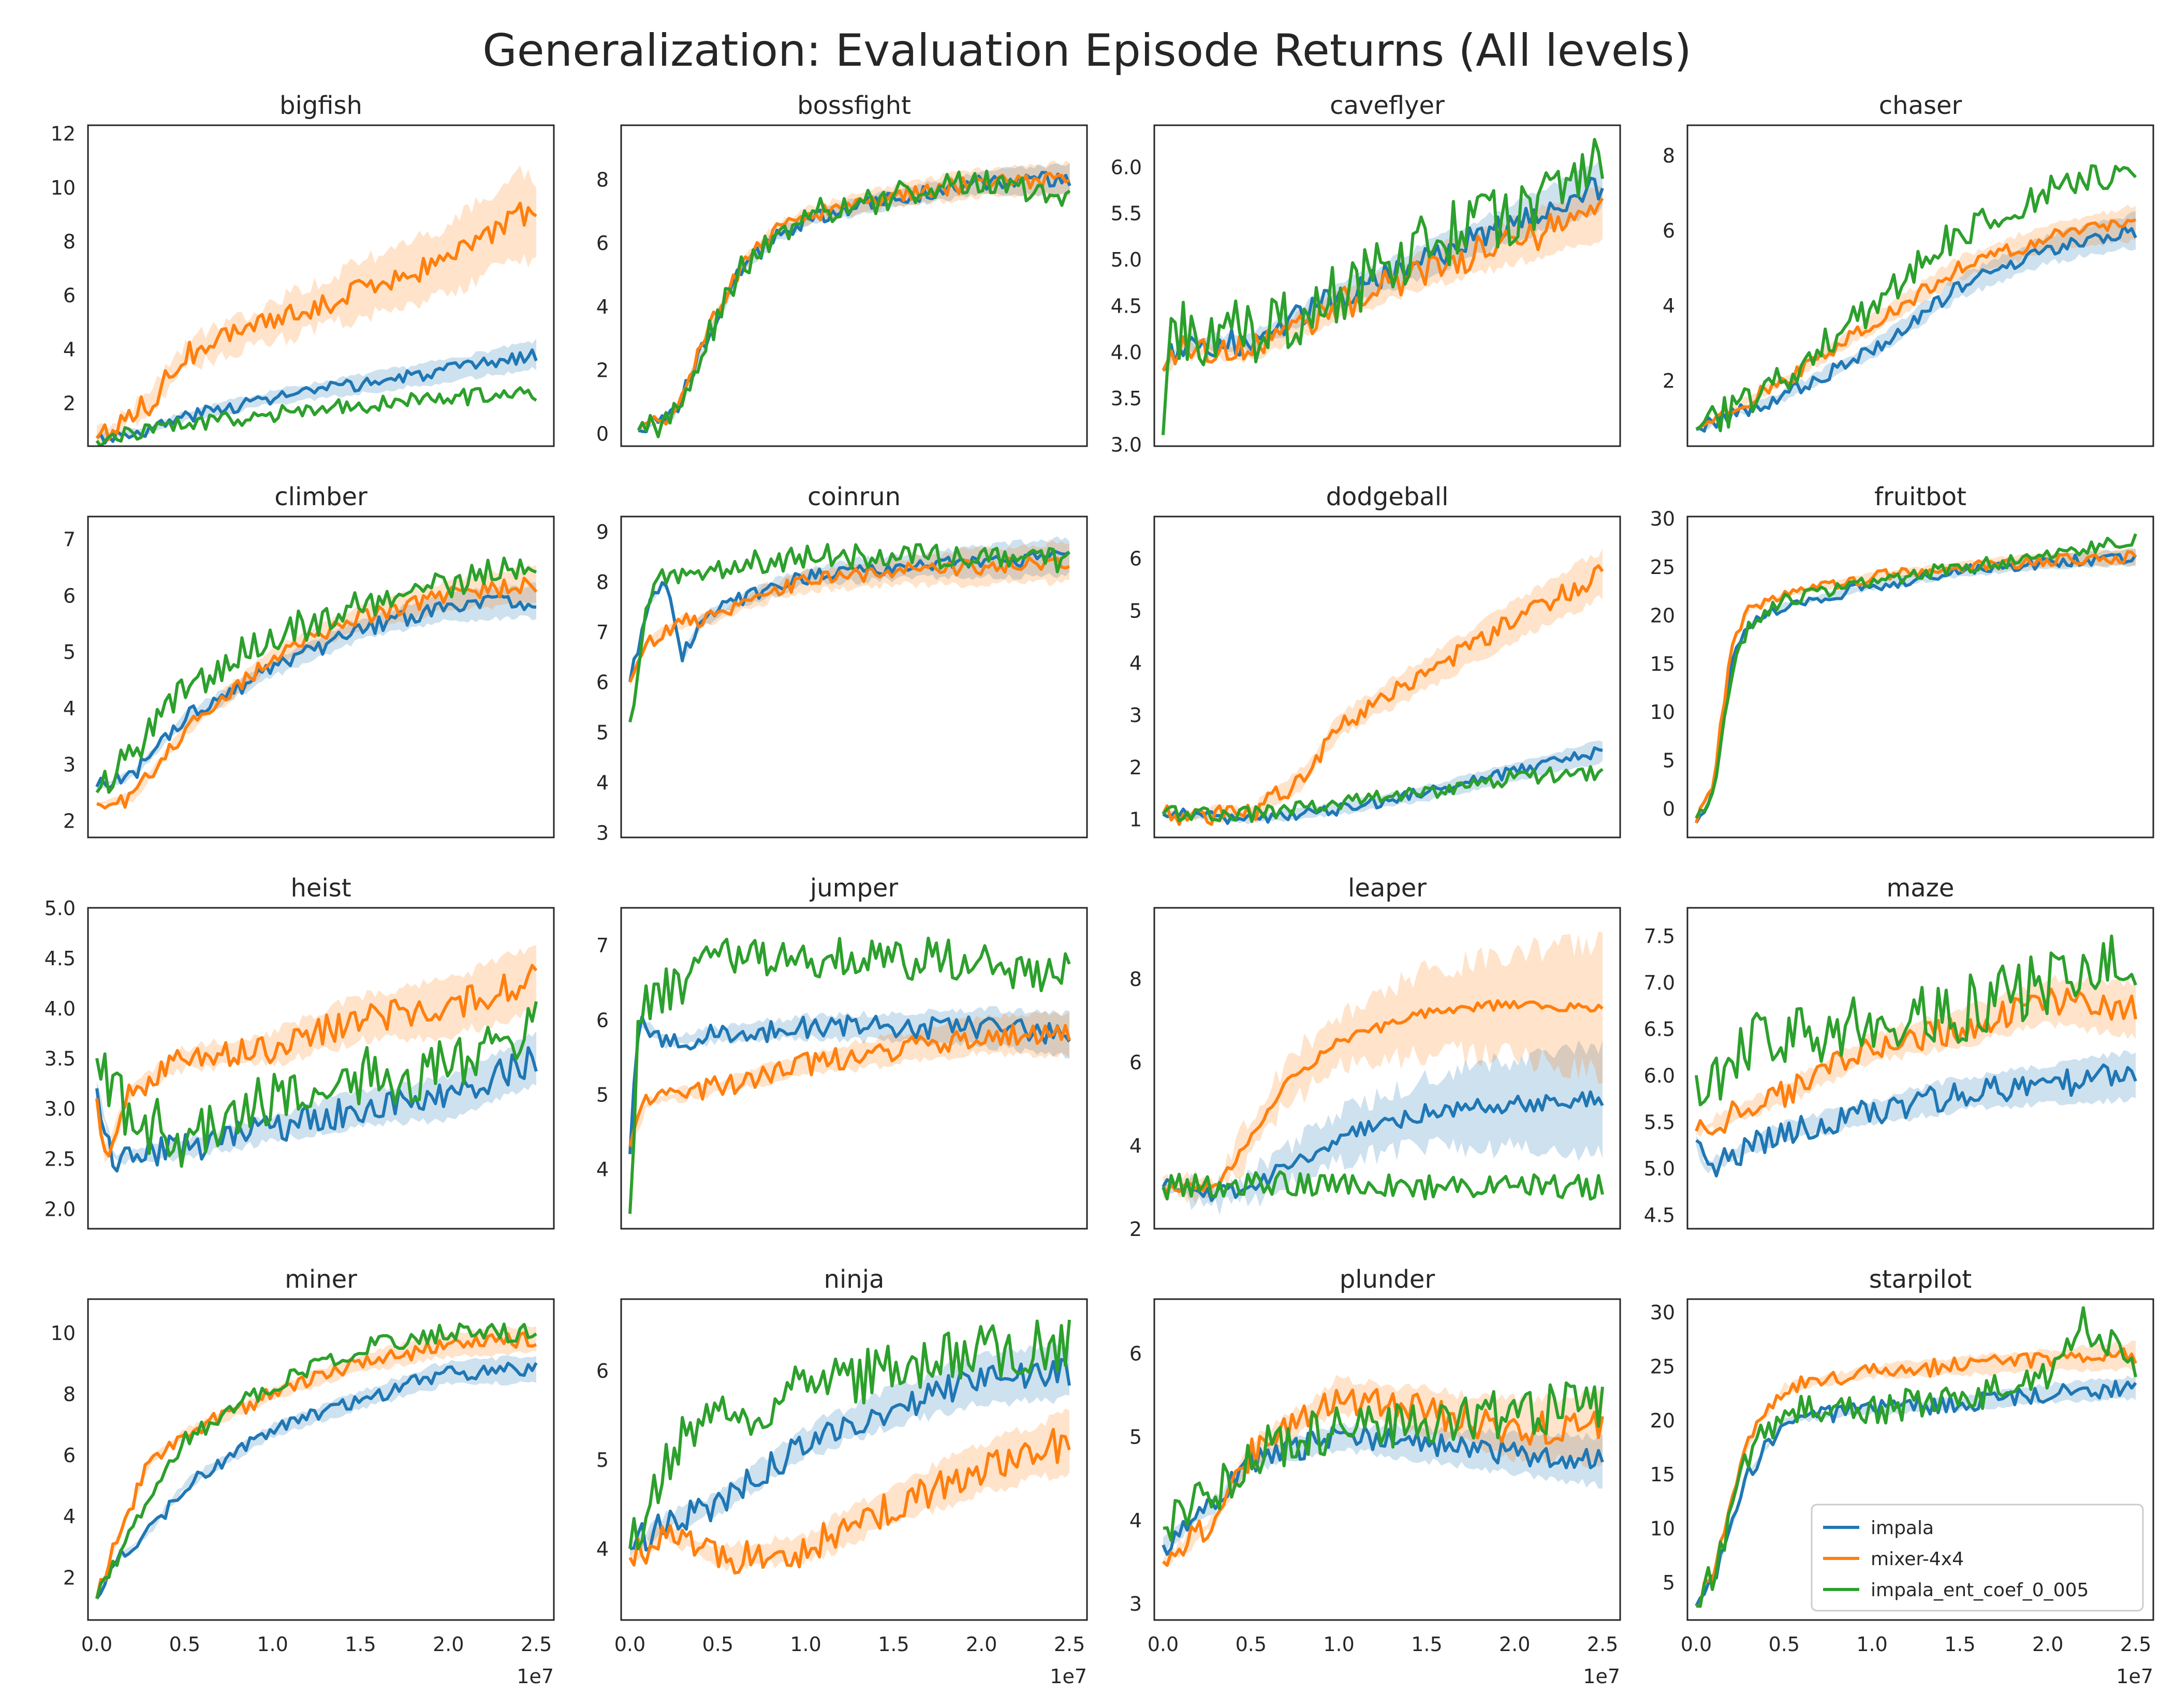 The width and height of the screenshot is (2174, 1708). I want to click on legend-label: impala, so click(1902, 1528).